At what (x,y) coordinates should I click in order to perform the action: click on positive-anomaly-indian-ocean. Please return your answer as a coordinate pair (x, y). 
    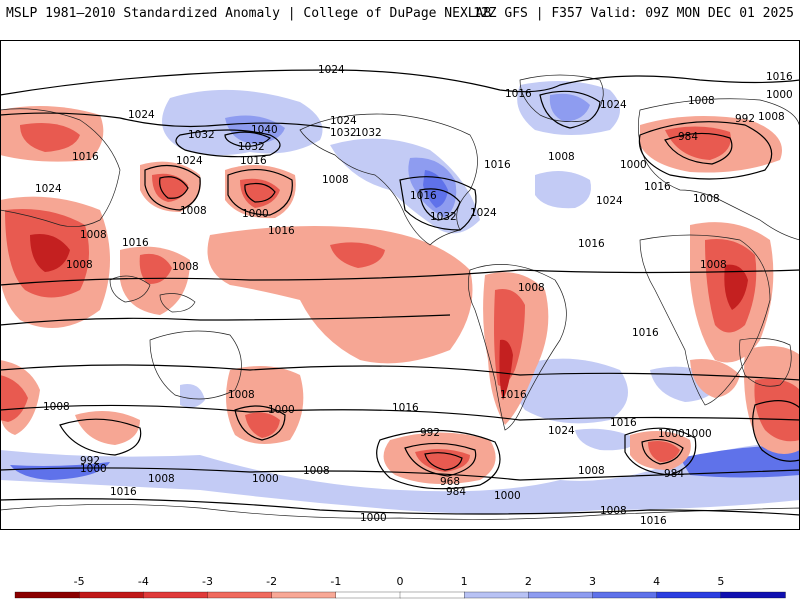
    Looking at the image, I should click on (592, 395).